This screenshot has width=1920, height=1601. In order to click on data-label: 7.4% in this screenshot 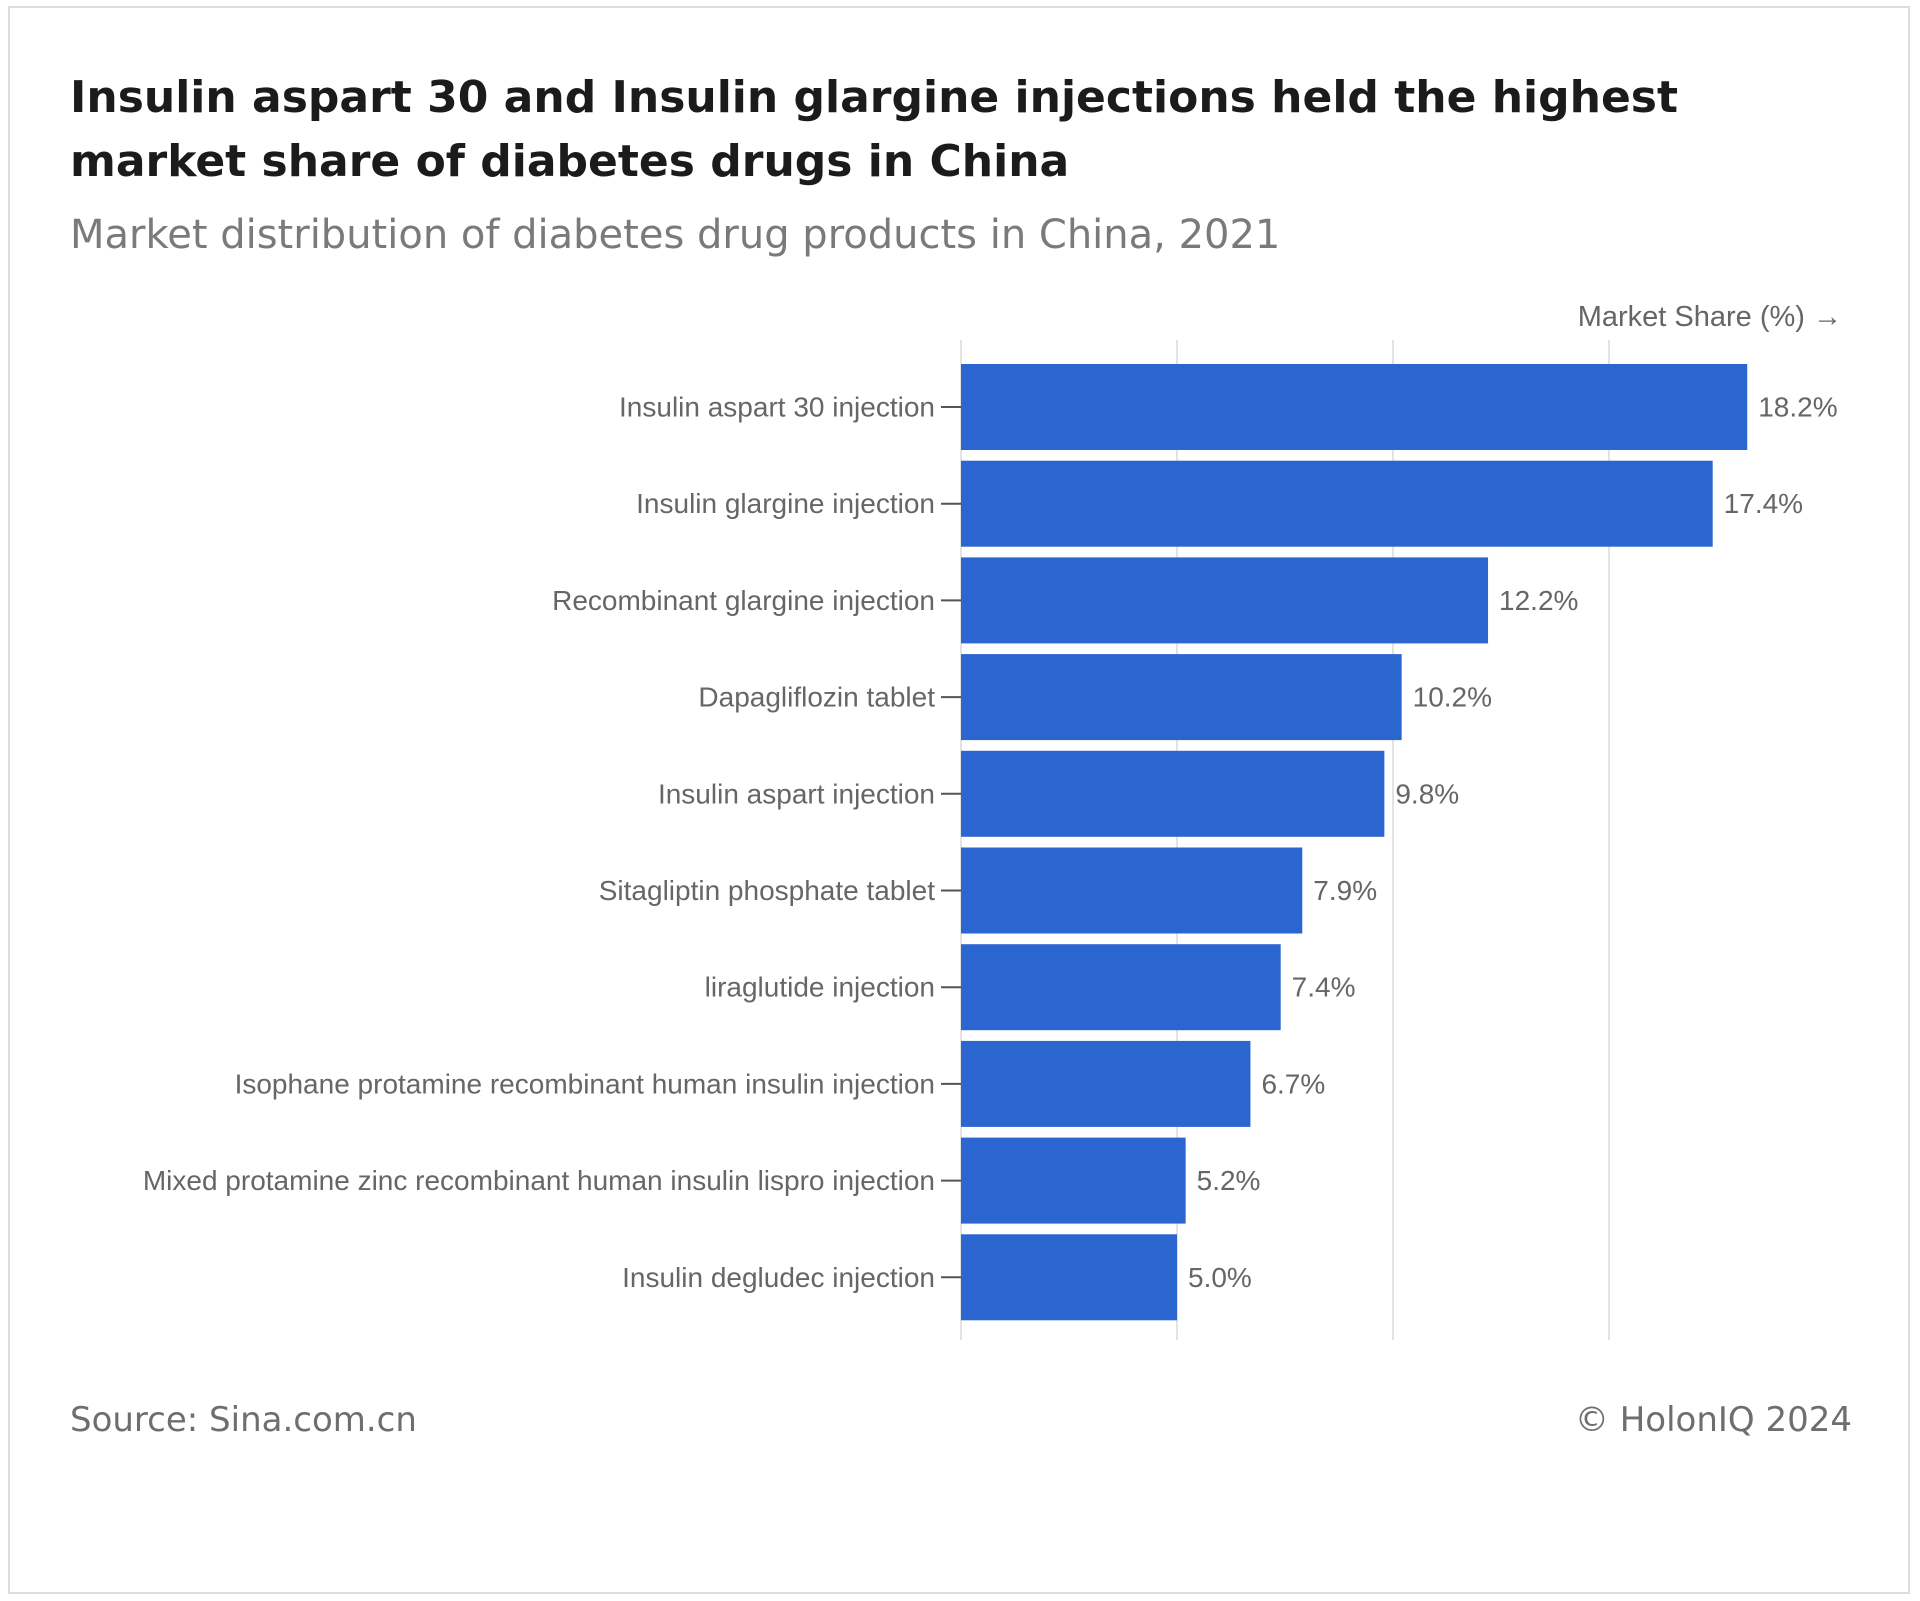, I will do `click(1324, 987)`.